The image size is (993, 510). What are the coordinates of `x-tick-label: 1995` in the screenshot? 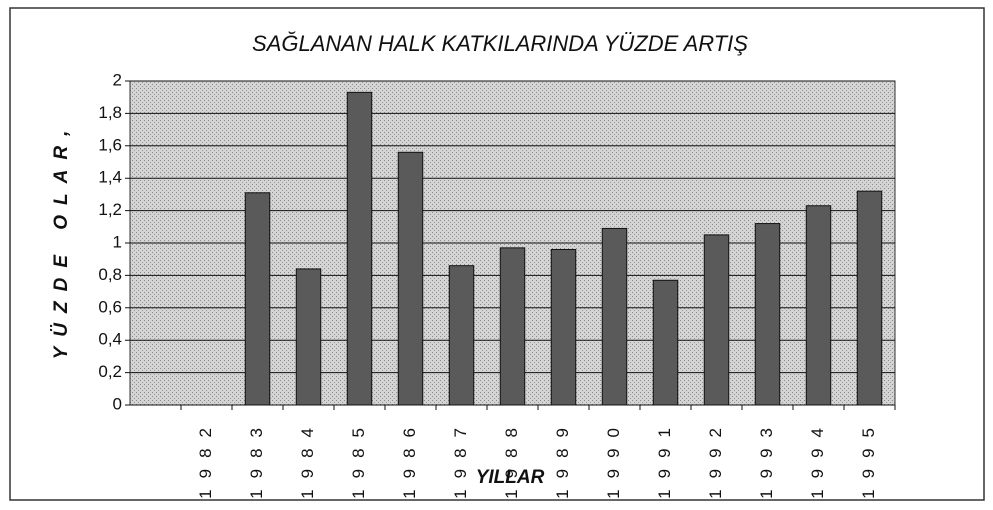 It's located at (868, 458).